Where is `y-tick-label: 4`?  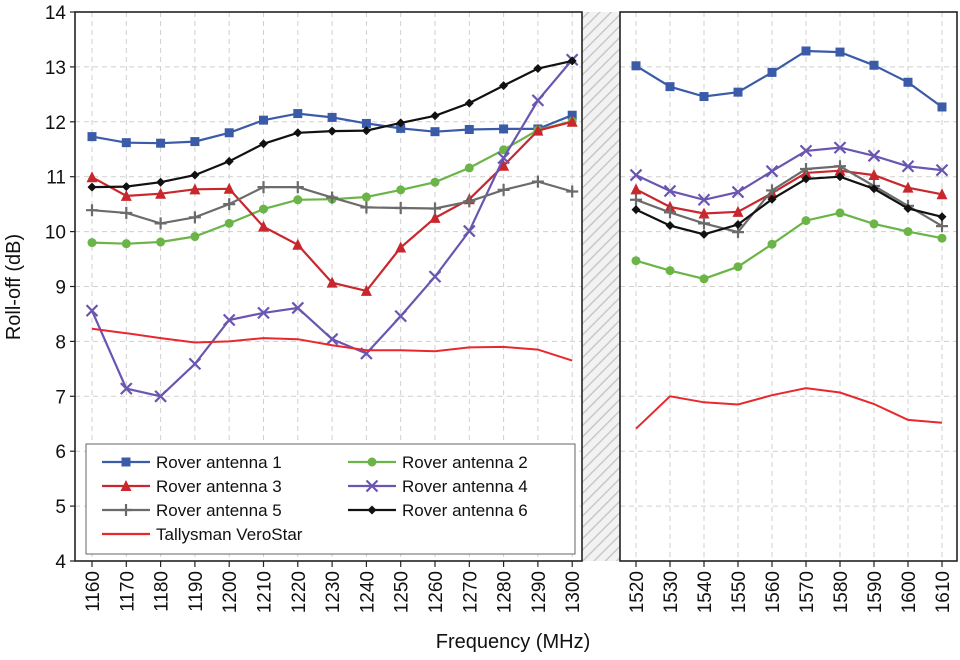
y-tick-label: 4 is located at coordinates (60, 562).